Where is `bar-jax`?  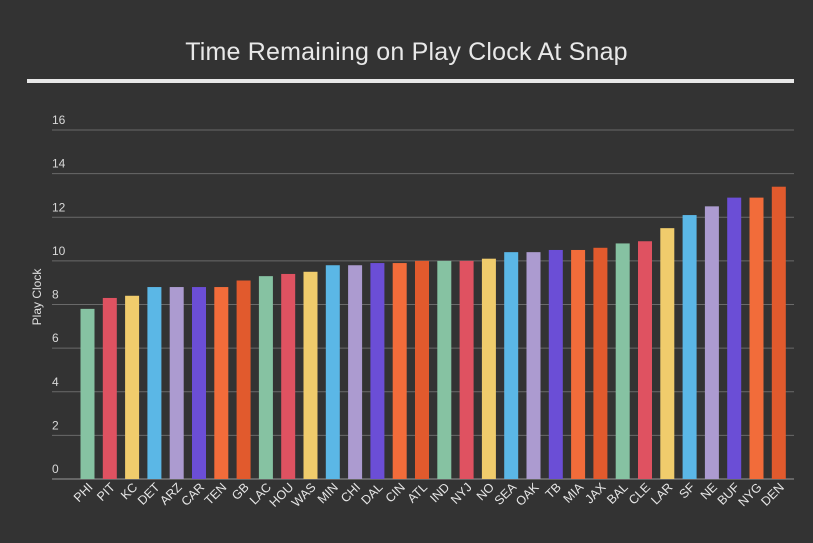 bar-jax is located at coordinates (600, 363).